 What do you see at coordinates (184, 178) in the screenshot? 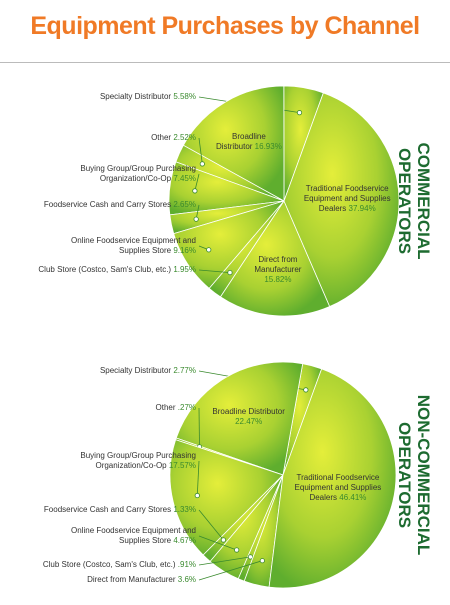
I see `value-label: 7.45%` at bounding box center [184, 178].